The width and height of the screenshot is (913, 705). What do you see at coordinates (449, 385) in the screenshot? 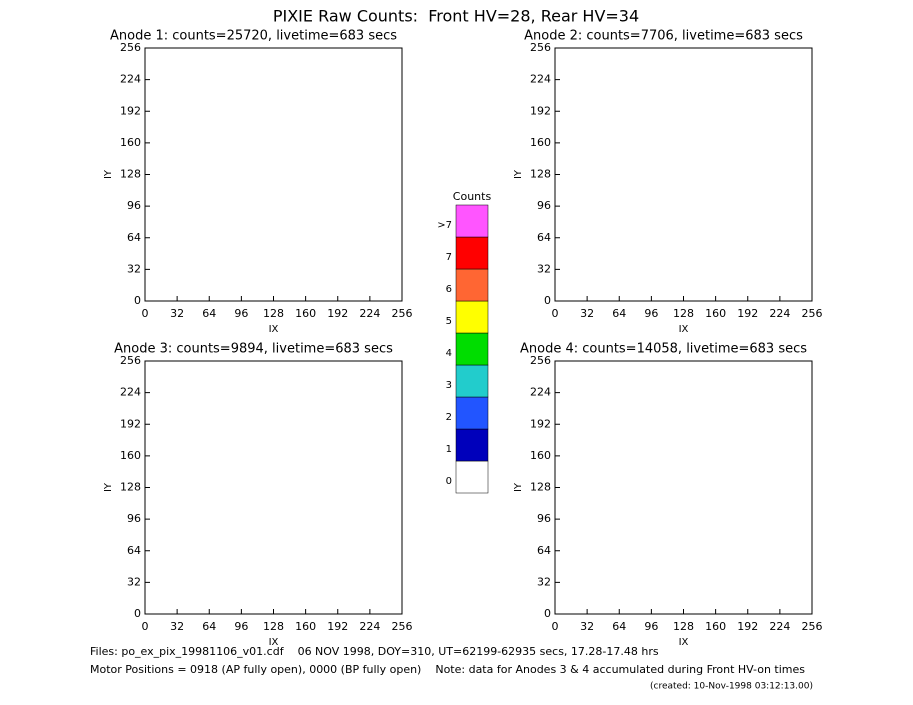
I see `colorbar-label: 3` at bounding box center [449, 385].